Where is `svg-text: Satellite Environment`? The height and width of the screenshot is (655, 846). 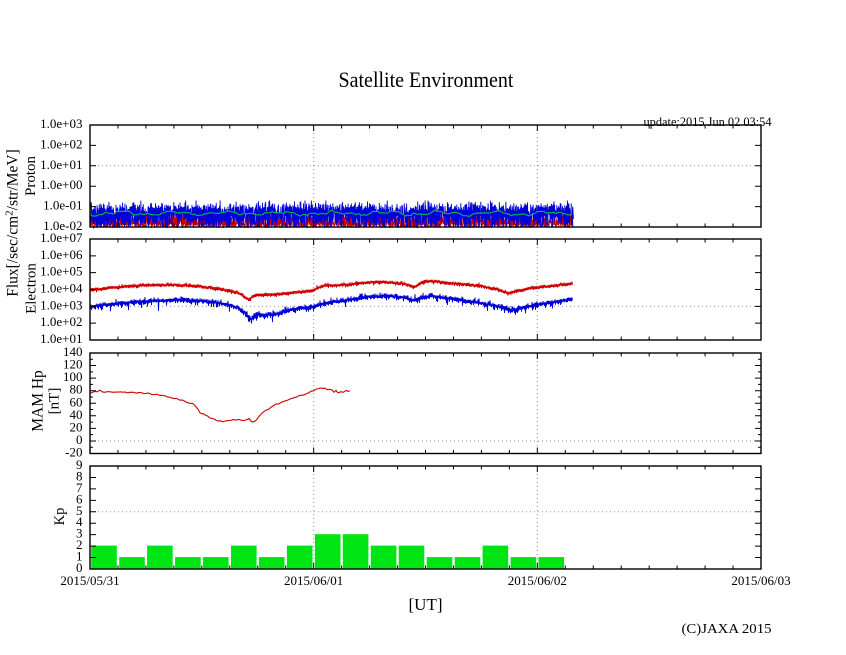
svg-text: Satellite Environment is located at coordinates (426, 79).